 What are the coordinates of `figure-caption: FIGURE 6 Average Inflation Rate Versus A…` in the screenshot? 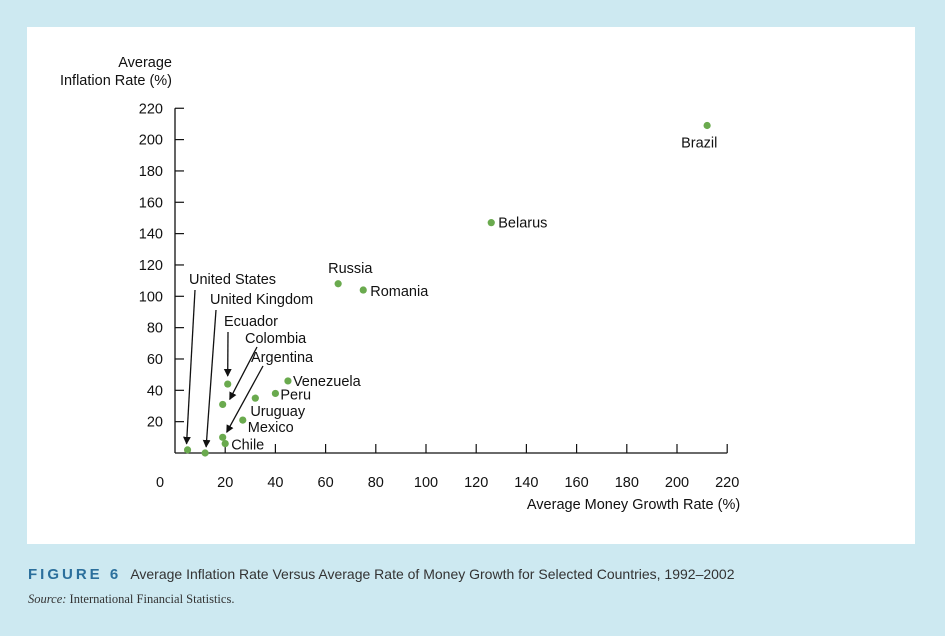 It's located at (381, 574).